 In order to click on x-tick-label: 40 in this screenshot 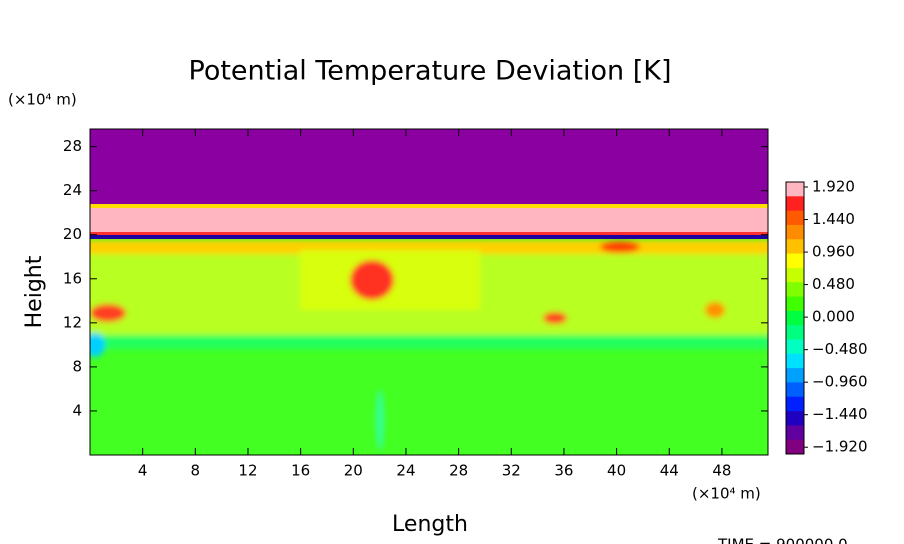, I will do `click(616, 471)`.